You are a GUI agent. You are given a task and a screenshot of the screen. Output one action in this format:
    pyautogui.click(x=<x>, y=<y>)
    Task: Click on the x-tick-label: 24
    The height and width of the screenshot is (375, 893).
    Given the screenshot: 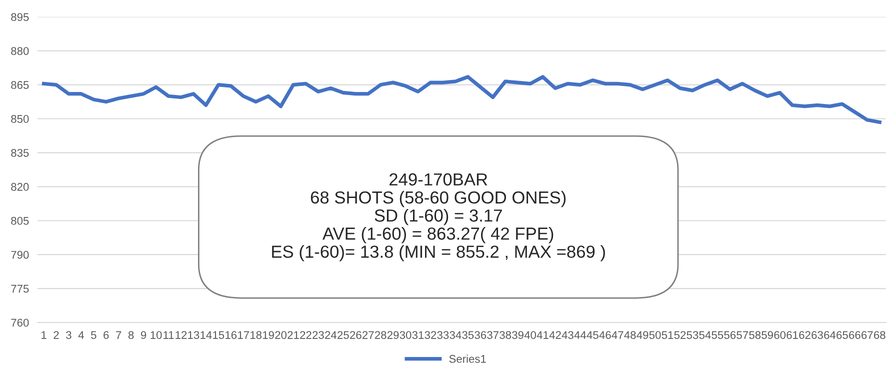 What is the action you would take?
    pyautogui.click(x=331, y=335)
    